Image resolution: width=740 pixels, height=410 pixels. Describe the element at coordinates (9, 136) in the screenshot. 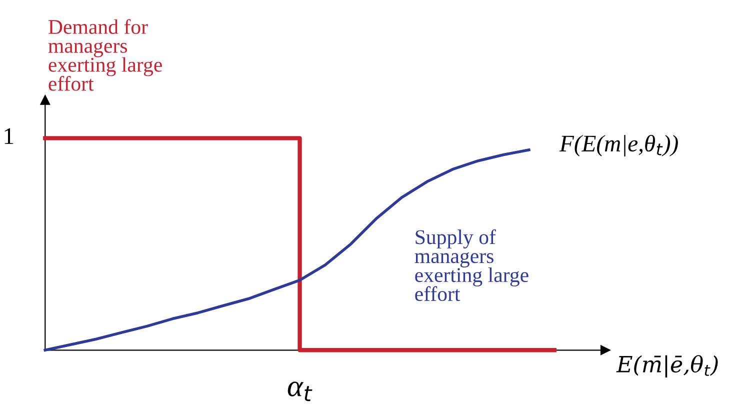

I see `text: 1` at that location.